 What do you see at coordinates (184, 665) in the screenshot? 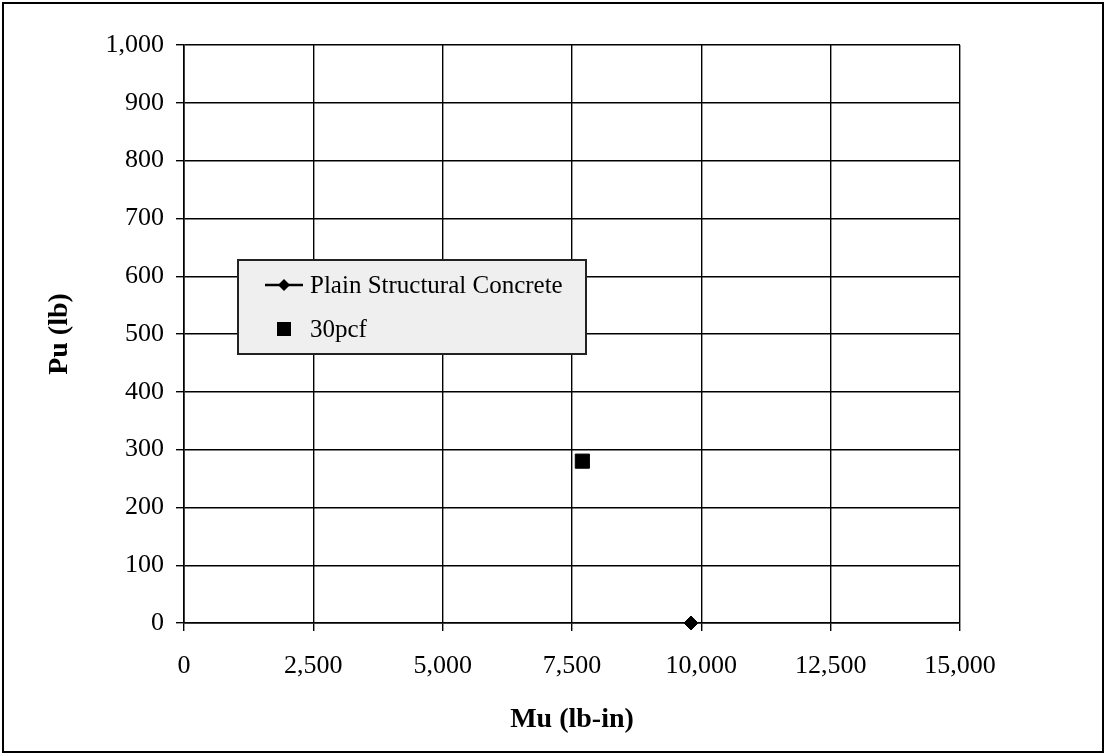
I see `x-tick-label: 0` at bounding box center [184, 665].